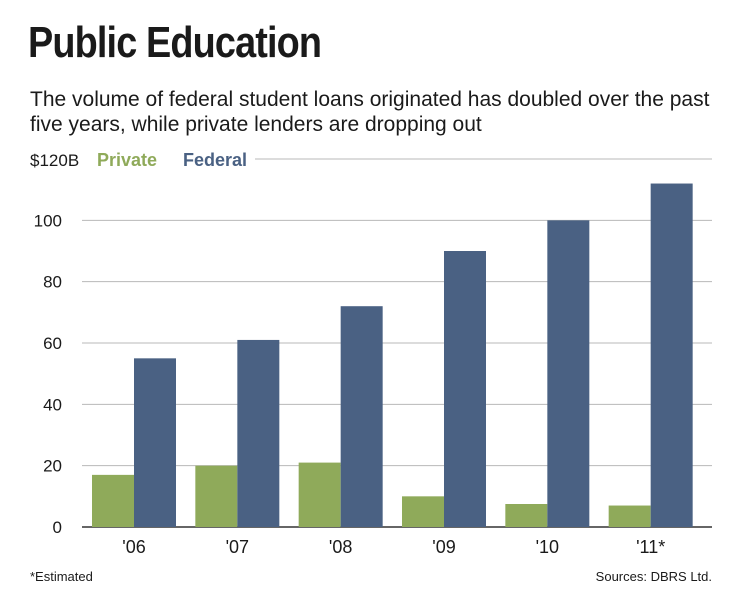  I want to click on source-note: Sources: DBRS Ltd., so click(653, 576).